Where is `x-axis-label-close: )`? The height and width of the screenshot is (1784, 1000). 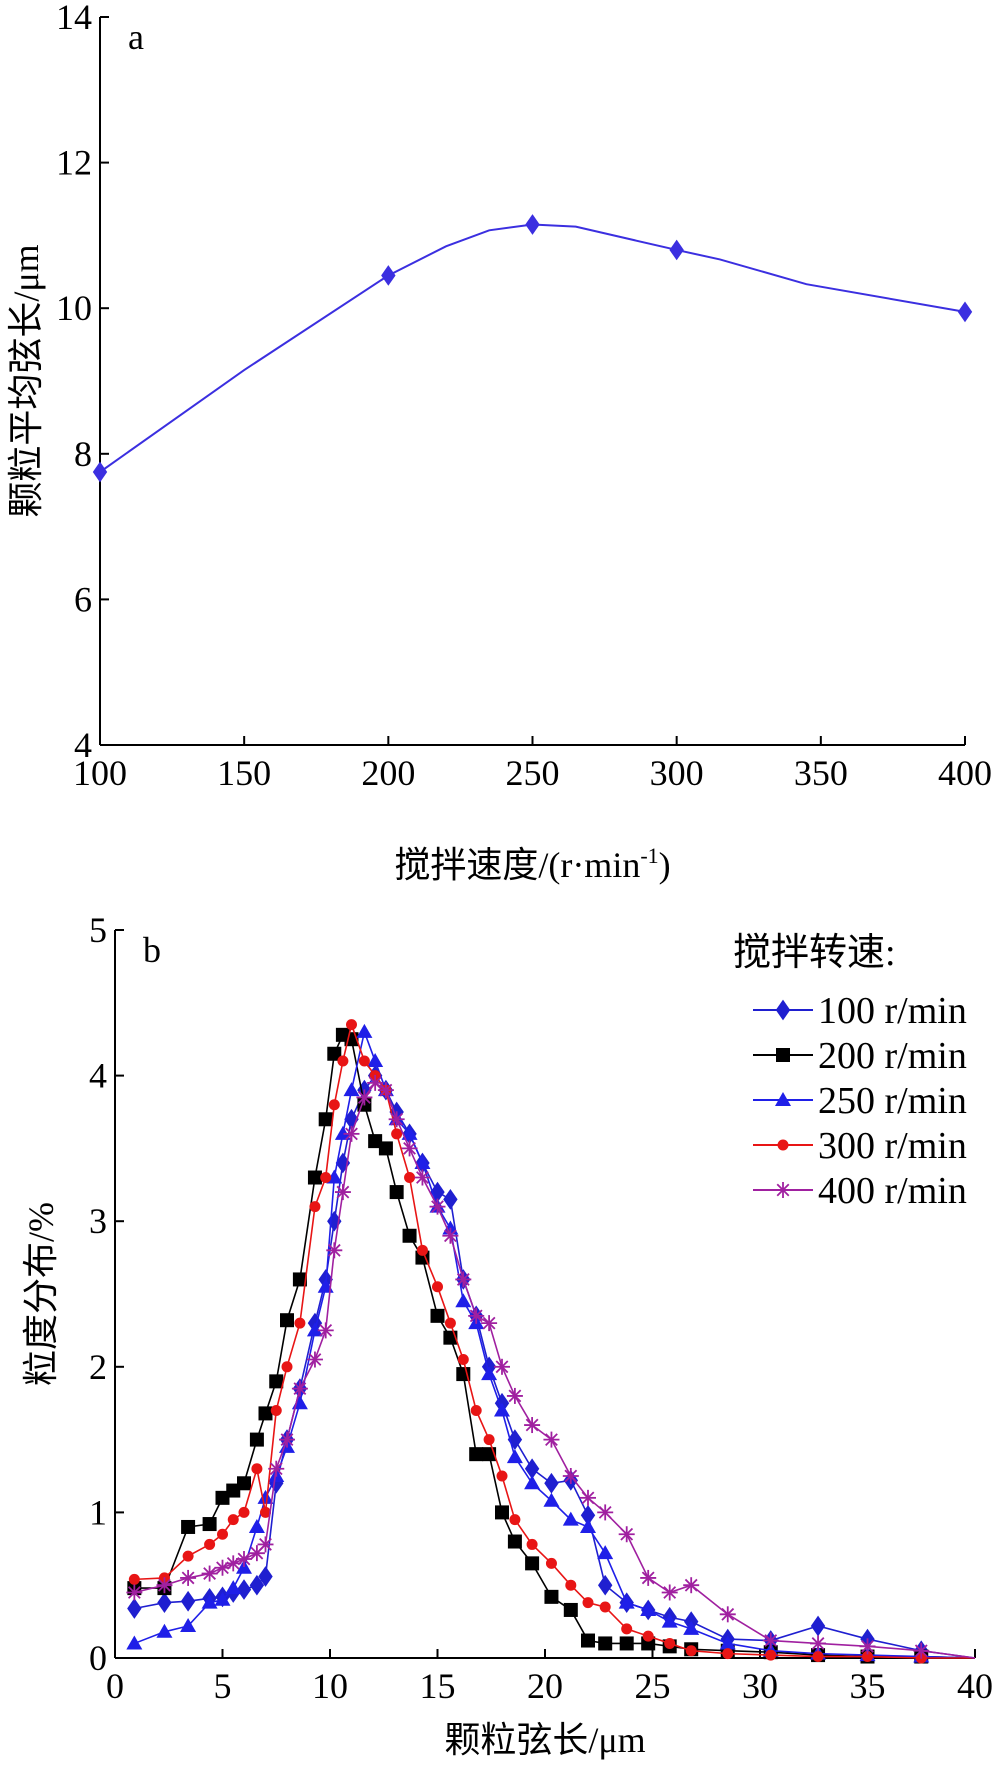
x-axis-label-close: ) is located at coordinates (665, 865).